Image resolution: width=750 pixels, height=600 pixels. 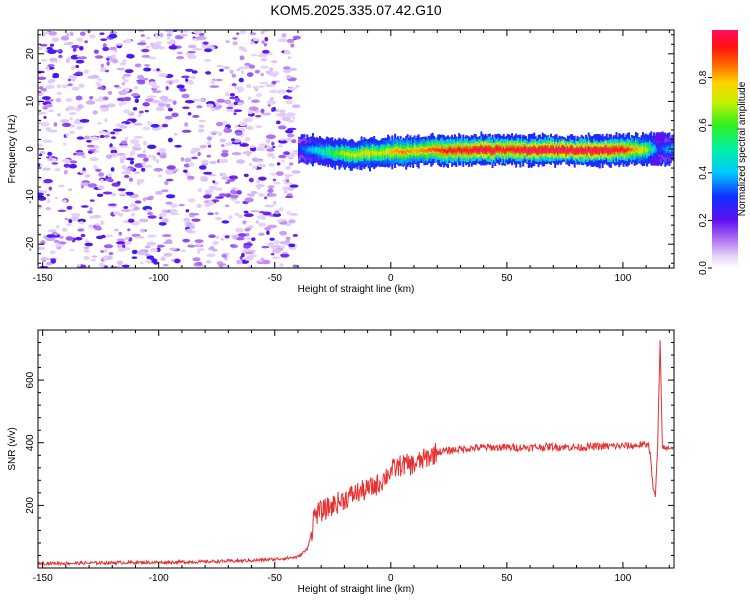 What do you see at coordinates (703, 172) in the screenshot?
I see `colorbar-tick-label: 0.4` at bounding box center [703, 172].